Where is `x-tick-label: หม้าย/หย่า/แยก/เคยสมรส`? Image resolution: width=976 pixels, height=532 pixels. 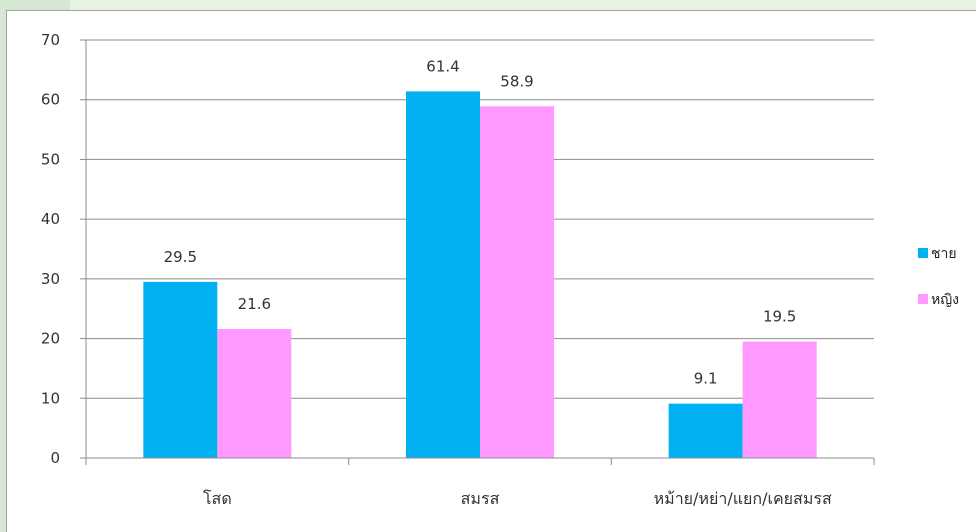
x-tick-label: หม้าย/หย่า/แยก/เคยสมรส is located at coordinates (743, 498).